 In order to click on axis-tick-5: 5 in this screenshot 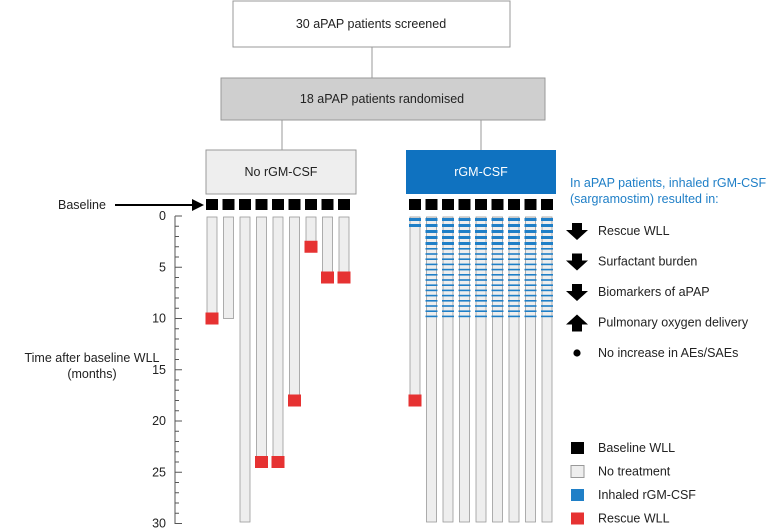, I will do `click(162, 267)`.